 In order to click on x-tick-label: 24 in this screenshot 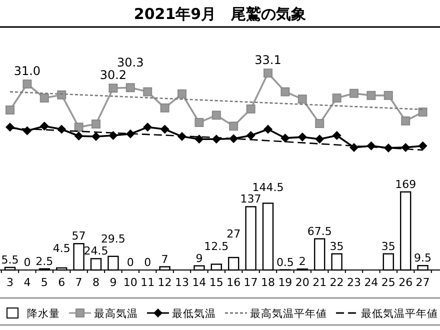, I will do `click(371, 282)`.